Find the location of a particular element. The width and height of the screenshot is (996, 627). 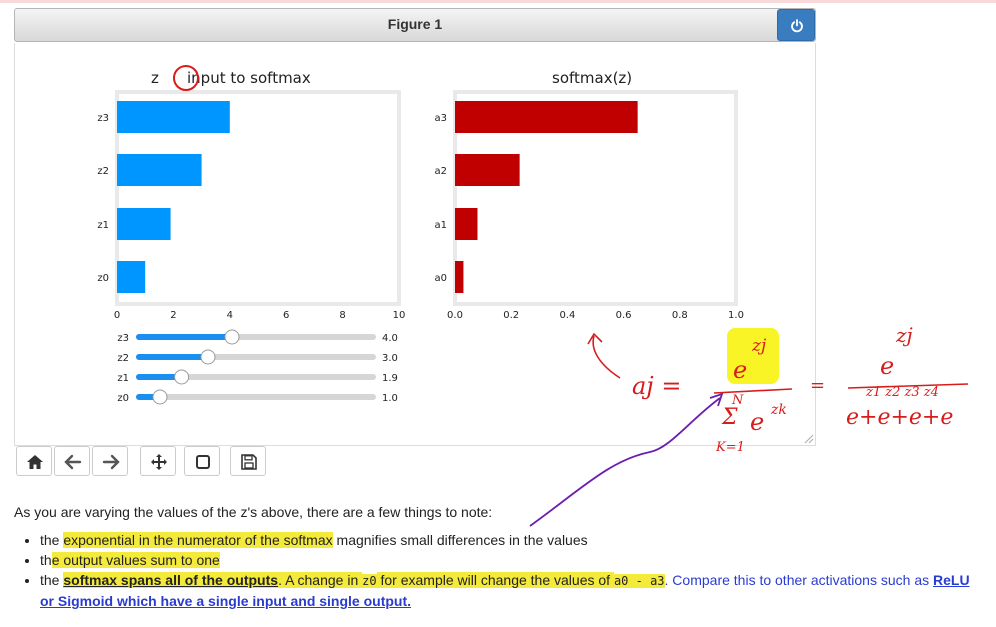

bar-a0 is located at coordinates (459, 277).